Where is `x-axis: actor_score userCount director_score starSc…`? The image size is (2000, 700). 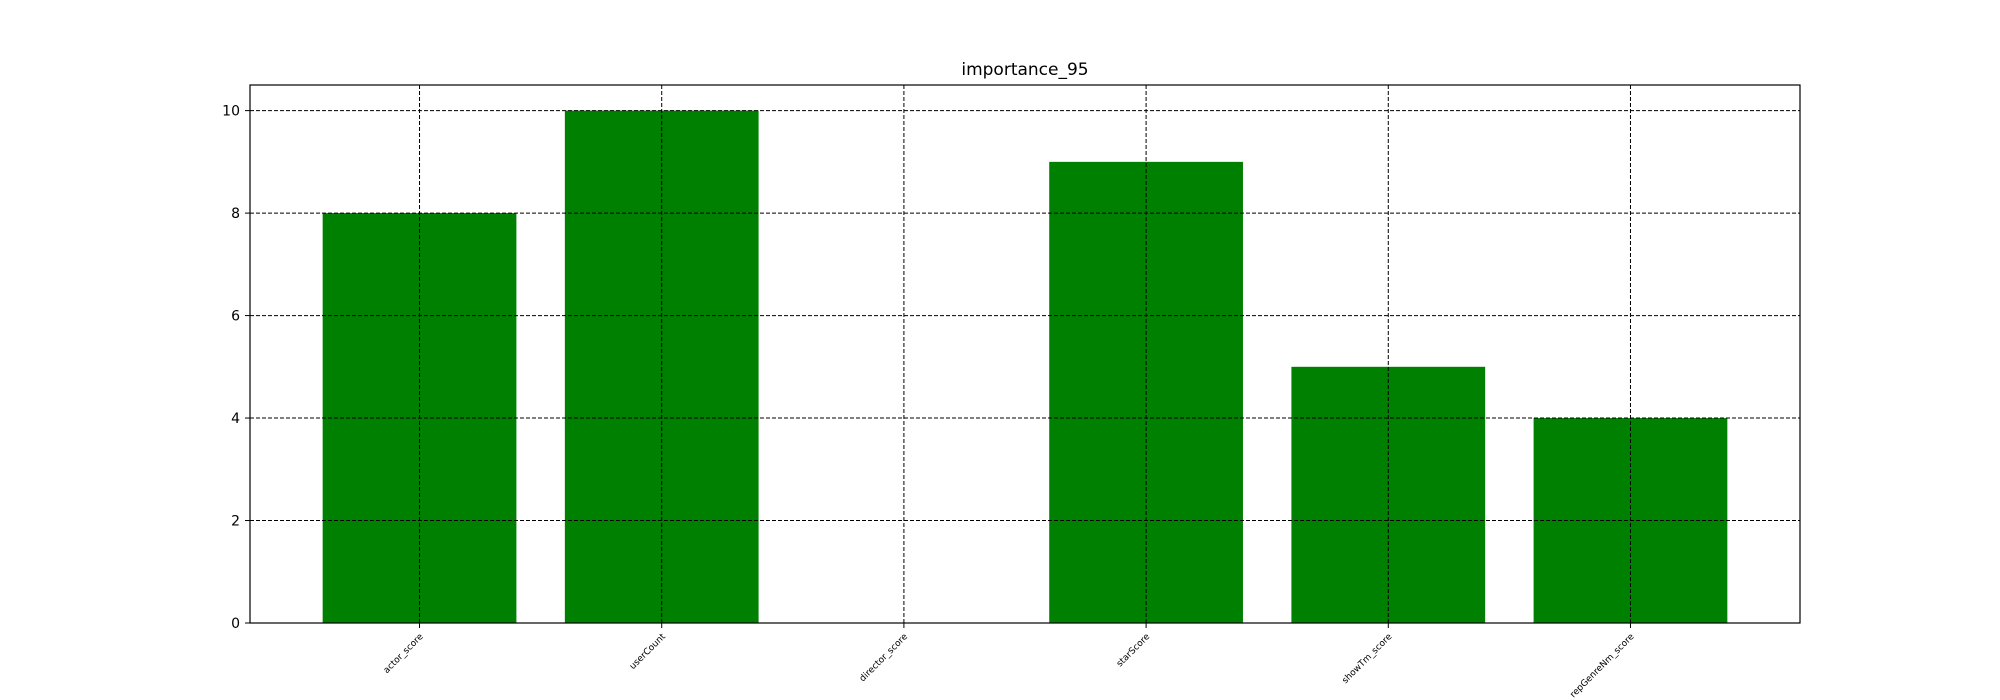 x-axis: actor_score userCount director_score starSc… is located at coordinates (1009, 661).